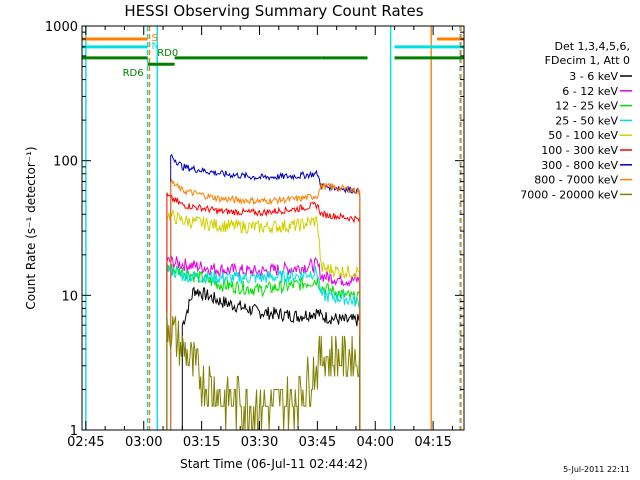 Image resolution: width=640 pixels, height=480 pixels. What do you see at coordinates (586, 120) in the screenshot?
I see `legend-entry-label: 25 - 50 keV` at bounding box center [586, 120].